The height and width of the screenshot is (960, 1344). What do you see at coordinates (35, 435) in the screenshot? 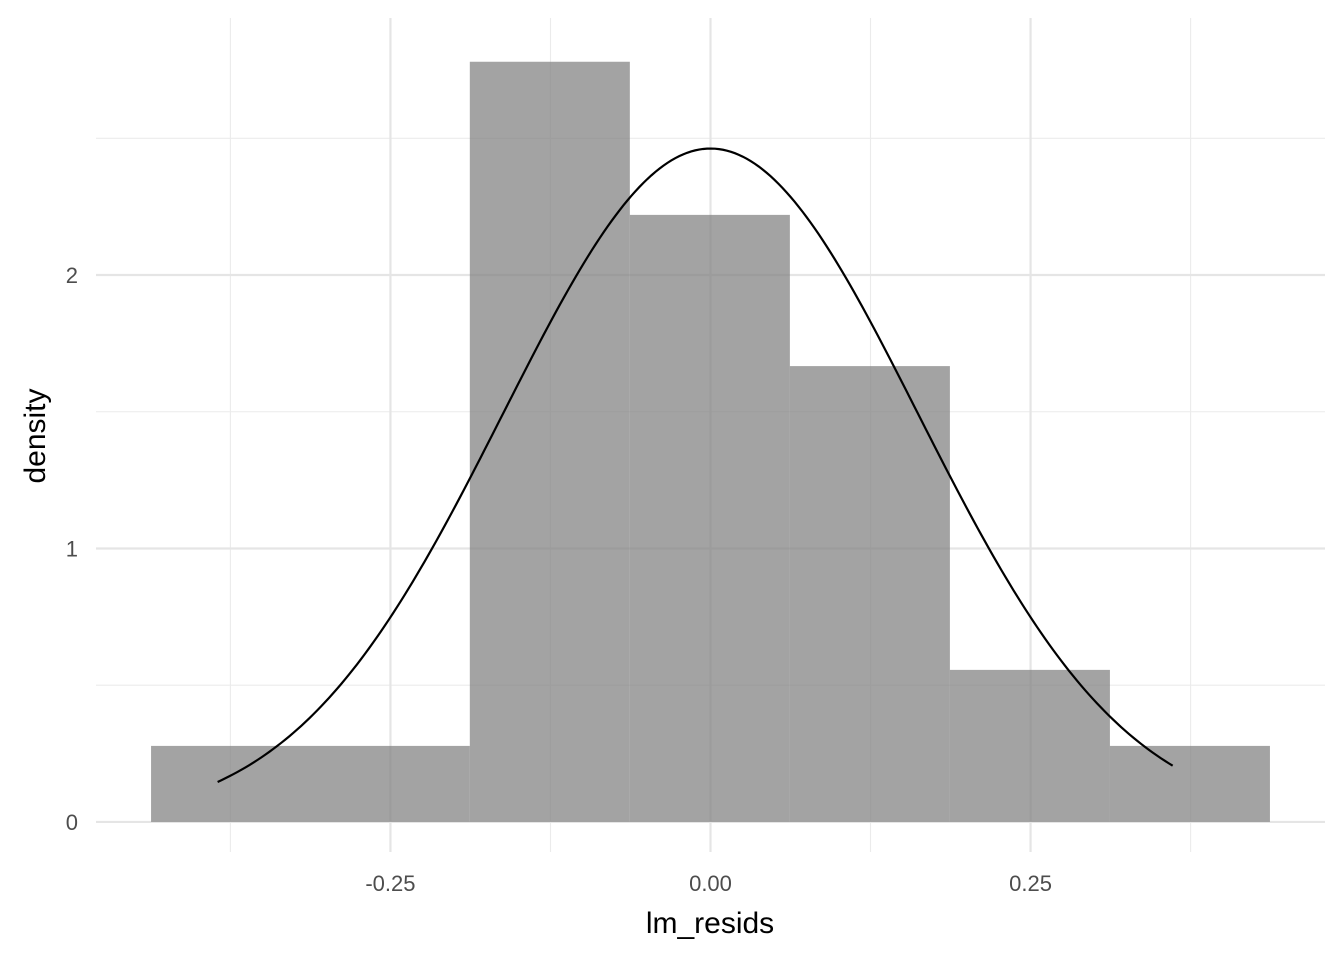
I see `y-axis-title: density` at bounding box center [35, 435].